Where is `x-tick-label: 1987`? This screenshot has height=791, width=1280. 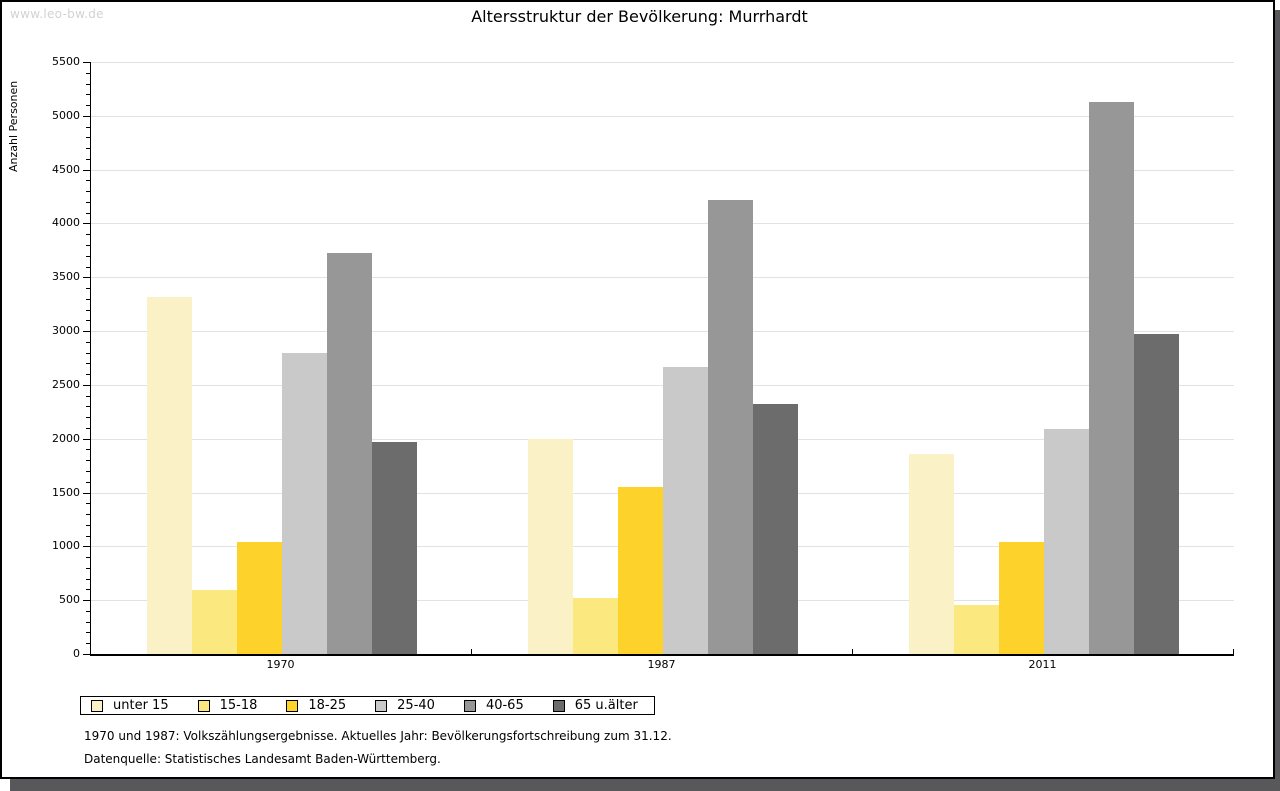 x-tick-label: 1987 is located at coordinates (661, 664).